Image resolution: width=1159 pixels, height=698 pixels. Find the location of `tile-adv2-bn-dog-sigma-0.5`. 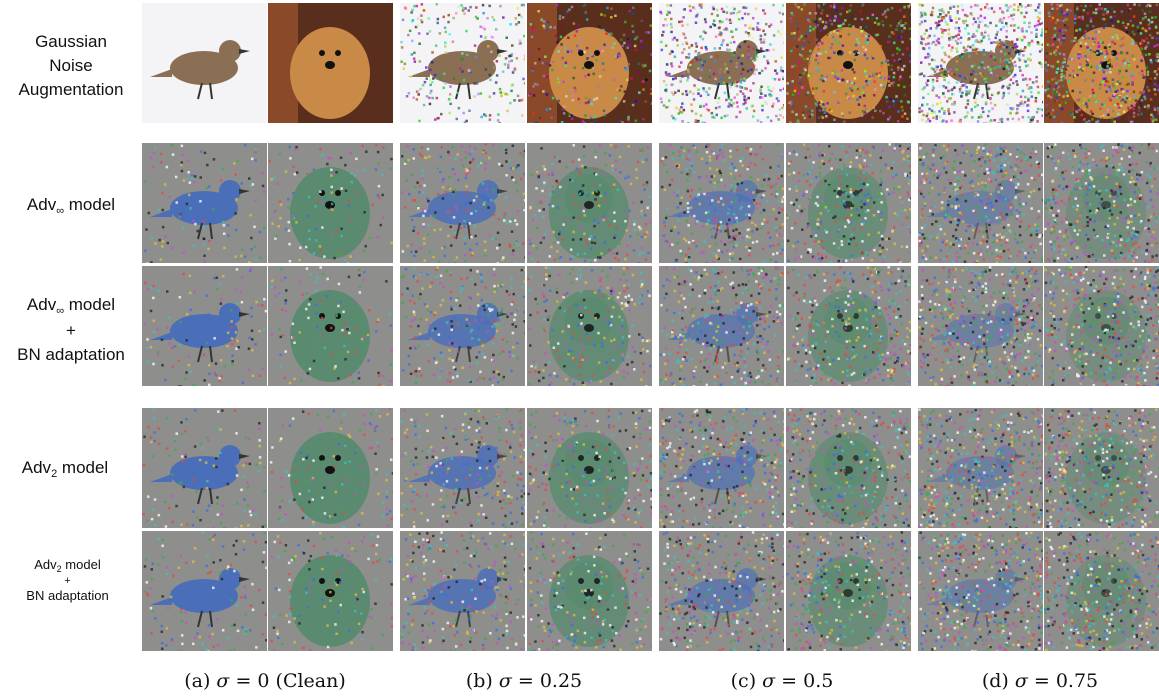

tile-adv2-bn-dog-sigma-0.5 is located at coordinates (848, 591).